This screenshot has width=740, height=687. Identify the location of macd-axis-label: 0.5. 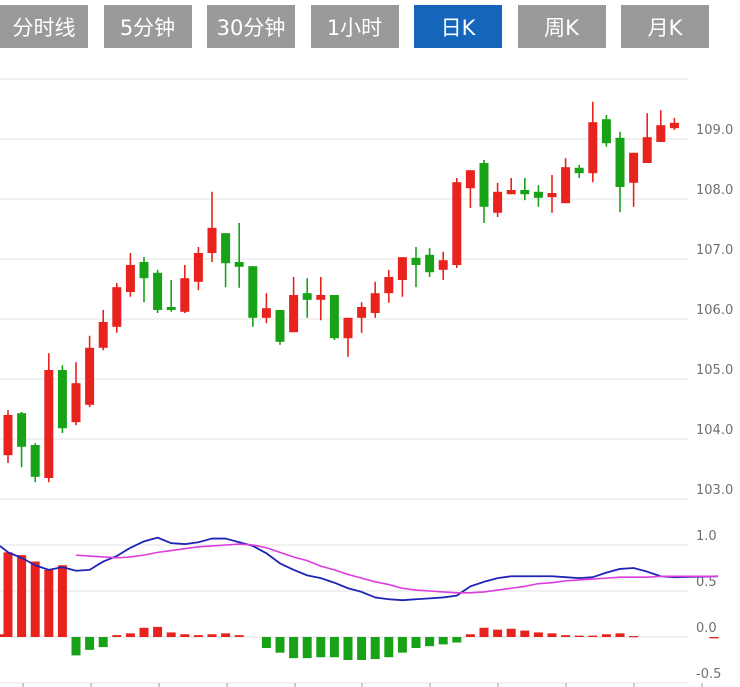
(706, 582).